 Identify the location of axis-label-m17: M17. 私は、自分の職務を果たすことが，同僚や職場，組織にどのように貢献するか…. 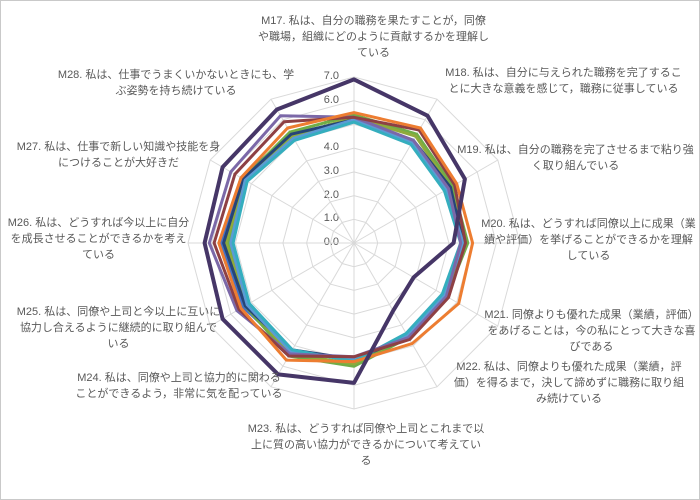
(373, 37).